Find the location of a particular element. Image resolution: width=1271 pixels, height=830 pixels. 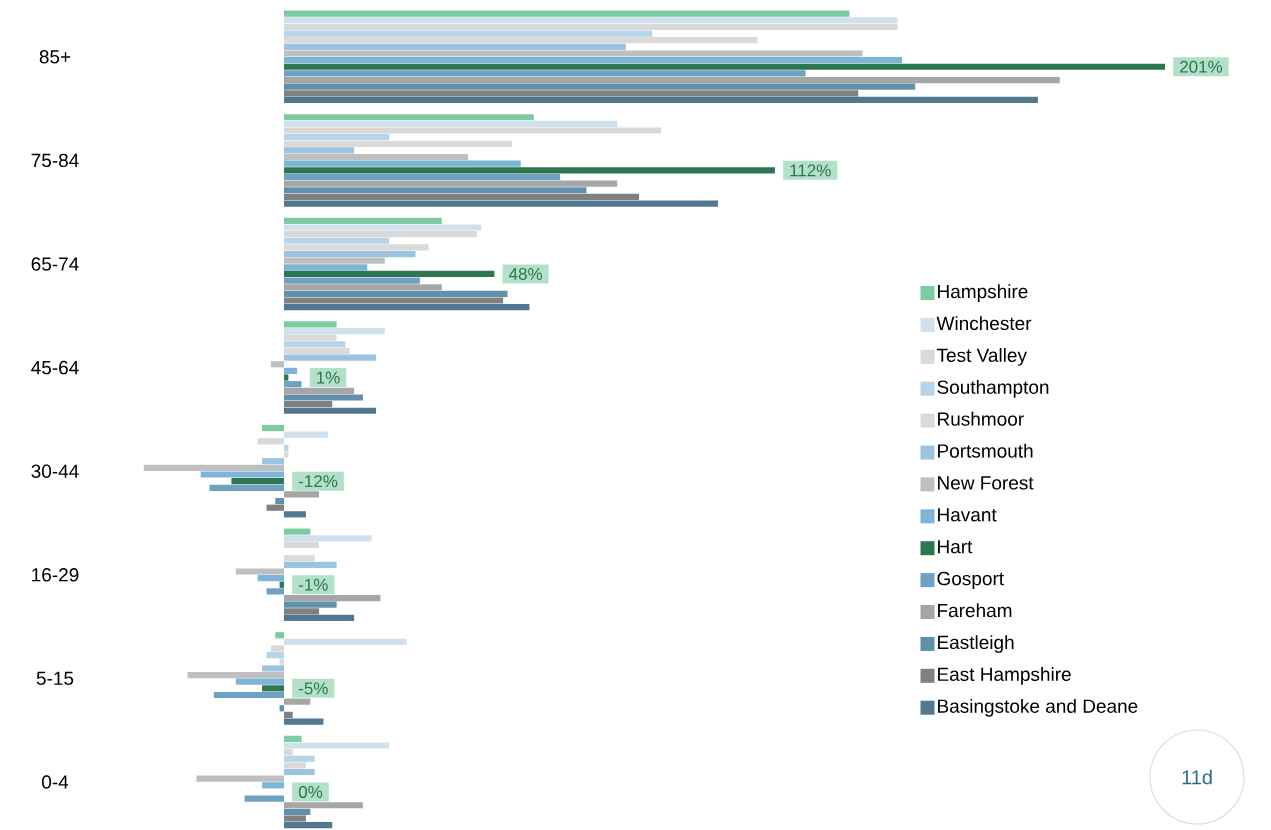

y-tick-label: 75-84 is located at coordinates (55, 160).